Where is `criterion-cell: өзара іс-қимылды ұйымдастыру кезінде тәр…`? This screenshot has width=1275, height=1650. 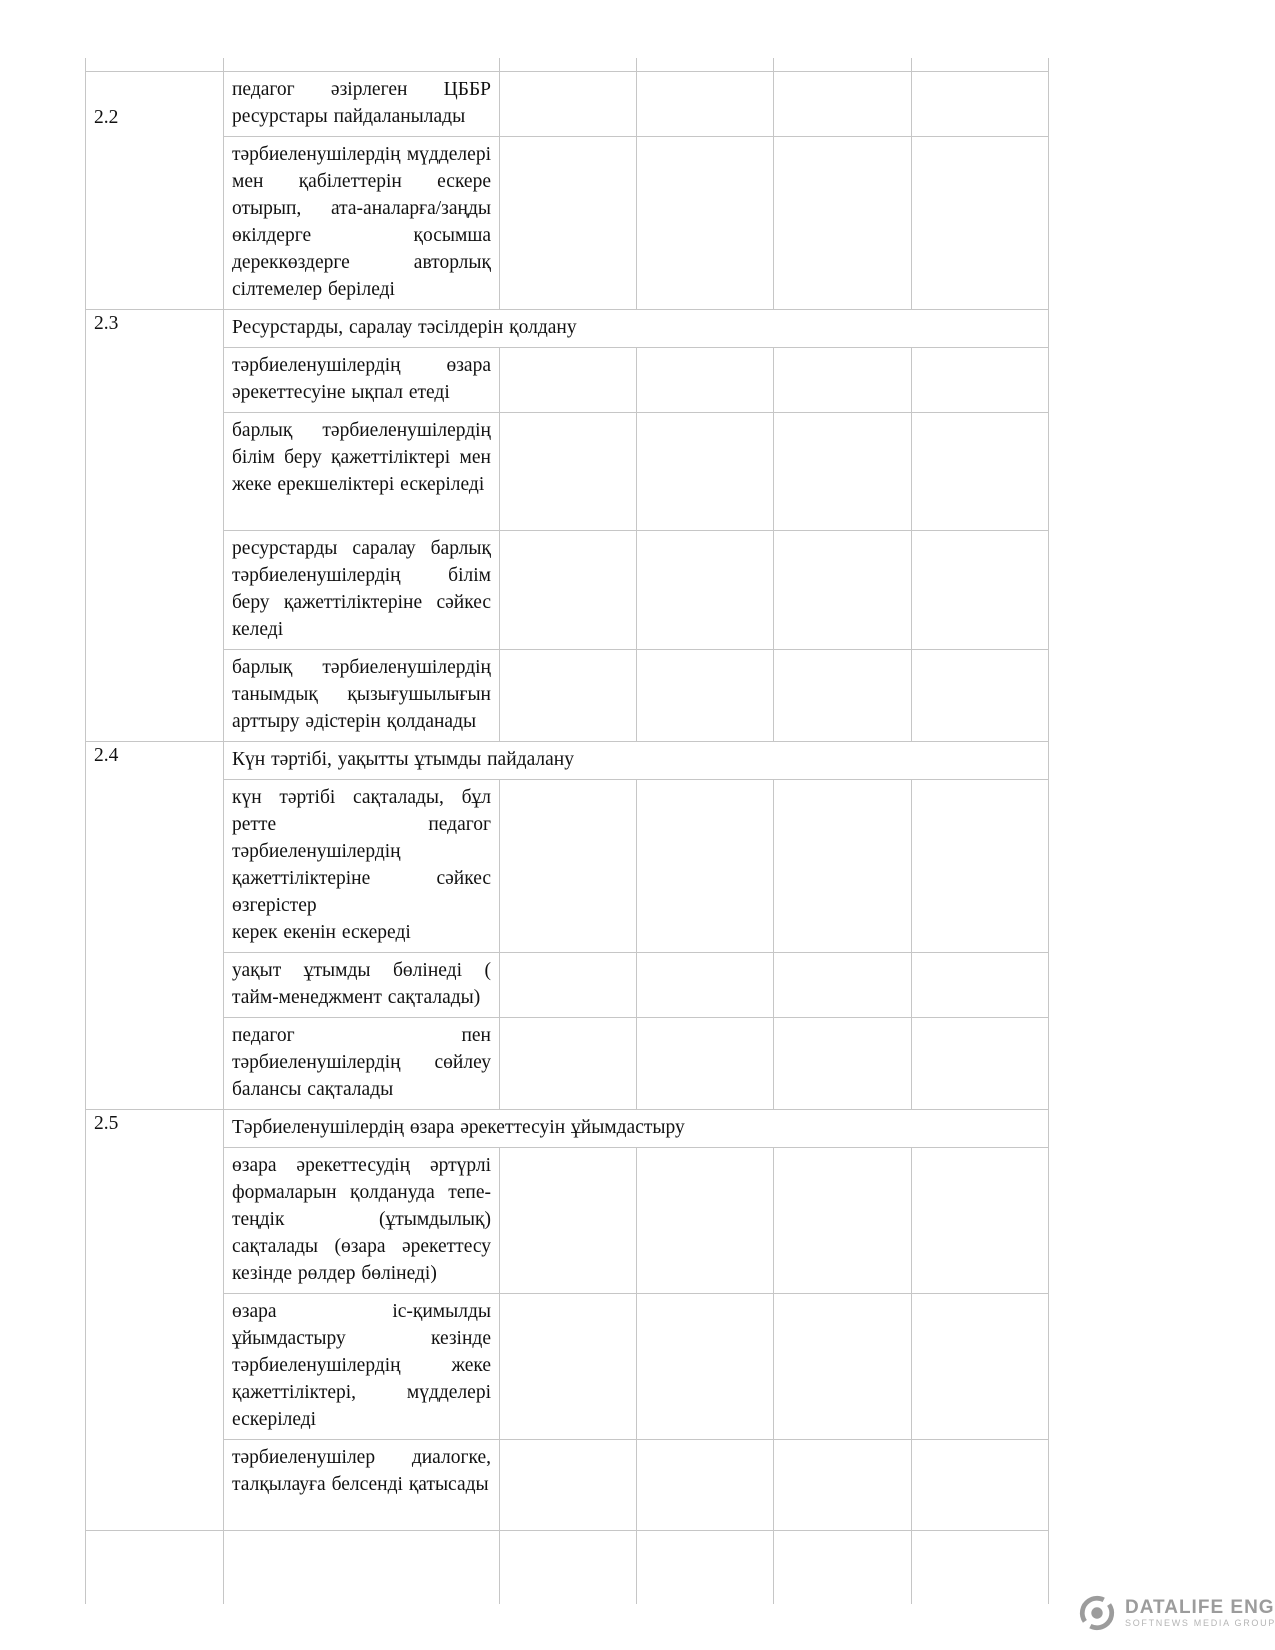
criterion-cell: өзара іс-қимылды ұйымдастыру кезінде тәр… is located at coordinates (361, 1366).